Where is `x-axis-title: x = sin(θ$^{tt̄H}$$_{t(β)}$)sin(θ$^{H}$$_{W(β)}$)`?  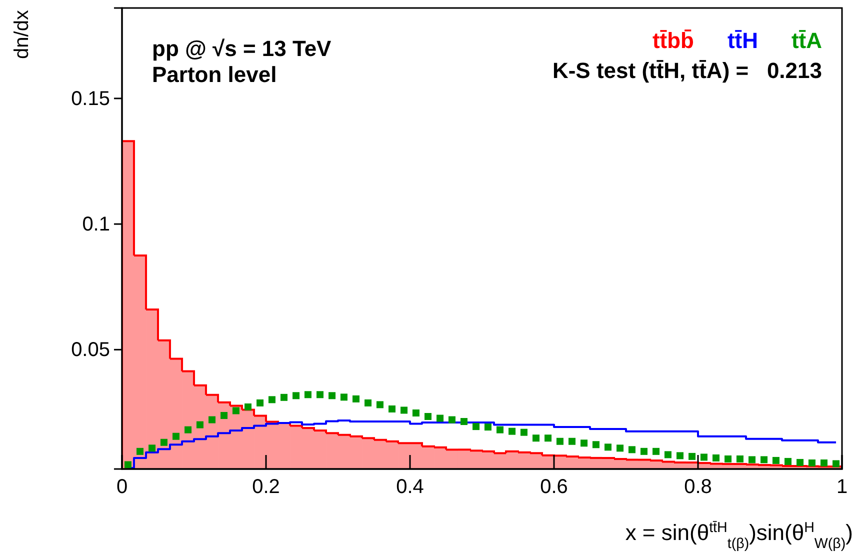
x-axis-title: x = sin(θ$^{tt̄H}$$_{t(β)}$)sin(θ$^{H}$$_{W(β)}$) is located at coordinates (739, 536).